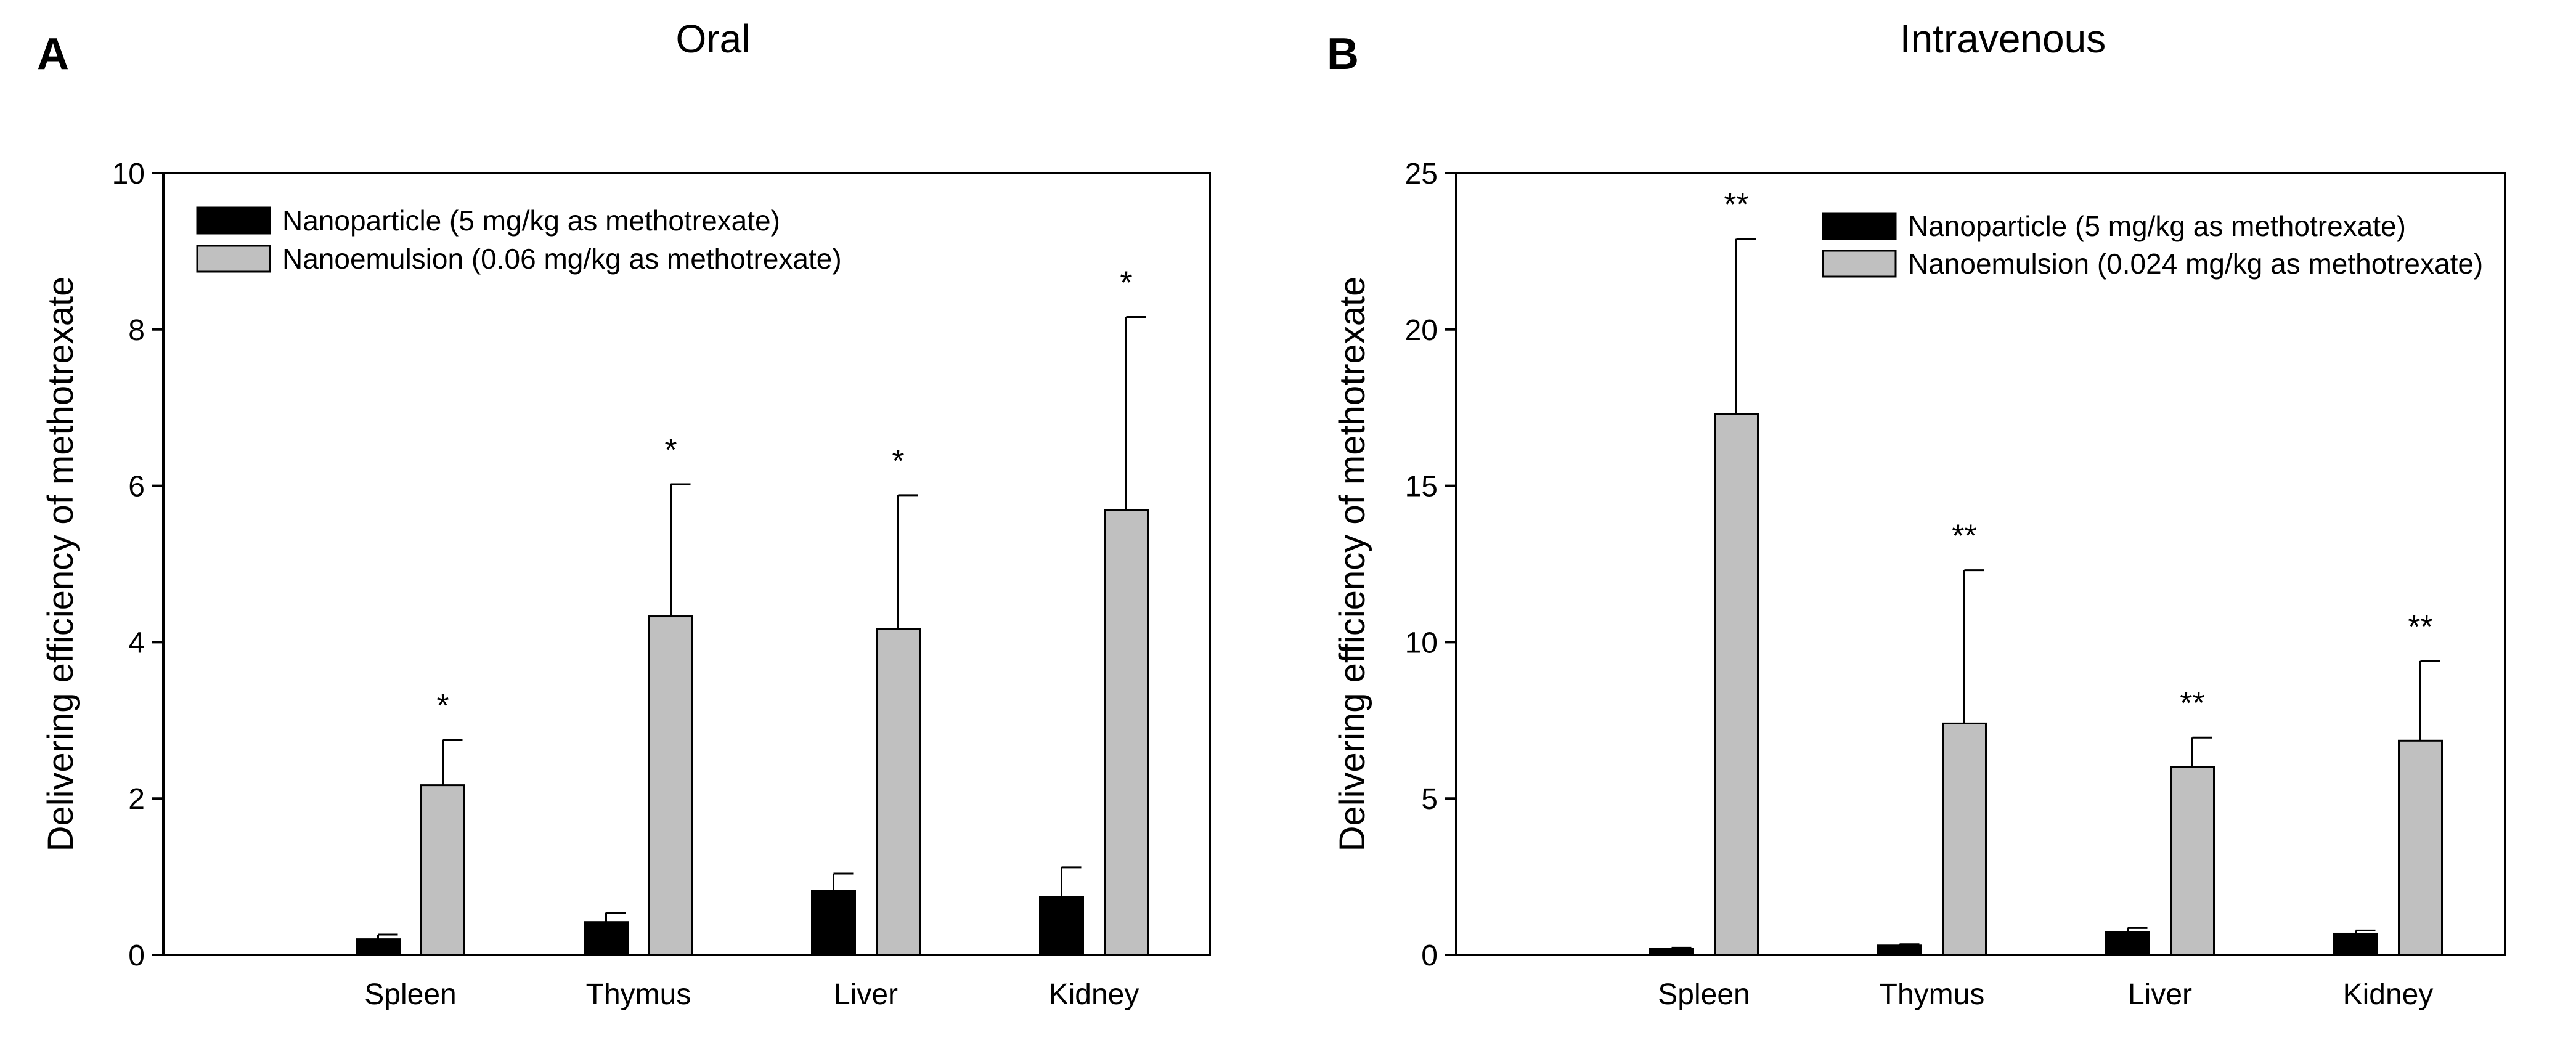 The image size is (2576, 1051). What do you see at coordinates (1343, 54) in the screenshot?
I see `panel-letter: B` at bounding box center [1343, 54].